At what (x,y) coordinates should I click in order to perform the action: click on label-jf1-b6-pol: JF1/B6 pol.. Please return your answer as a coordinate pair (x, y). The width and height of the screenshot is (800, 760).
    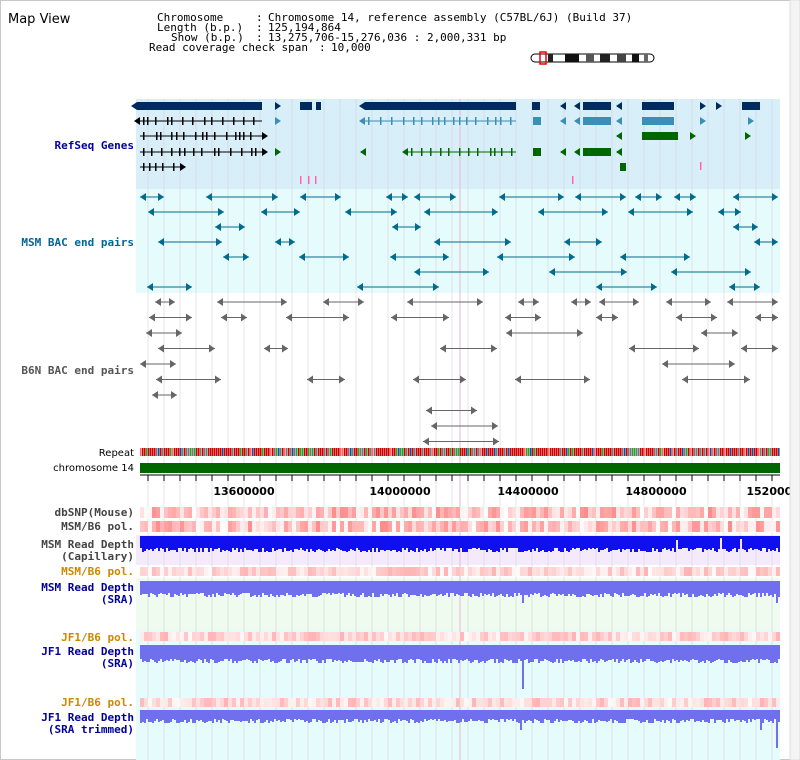
    Looking at the image, I should click on (97, 637).